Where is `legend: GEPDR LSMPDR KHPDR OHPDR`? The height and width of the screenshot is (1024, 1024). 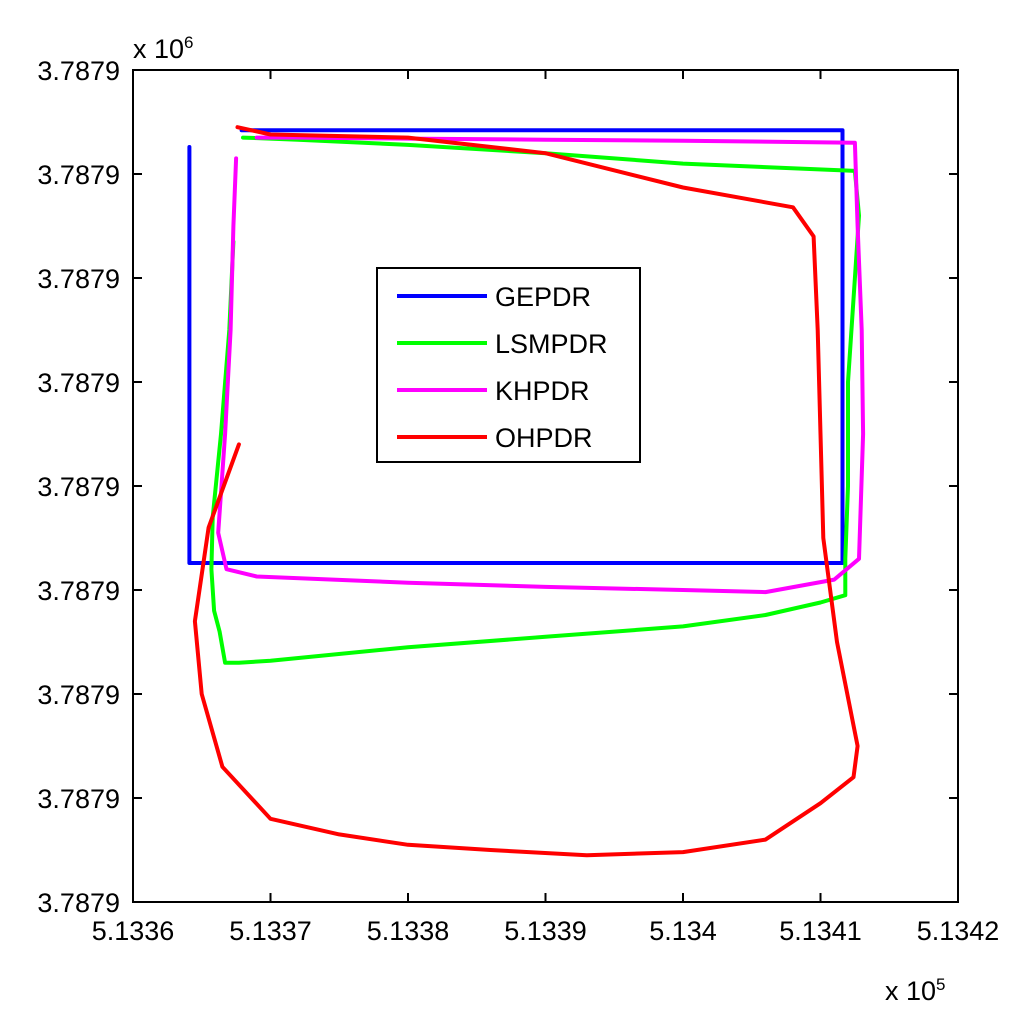
legend: GEPDR LSMPDR KHPDR OHPDR is located at coordinates (508, 365).